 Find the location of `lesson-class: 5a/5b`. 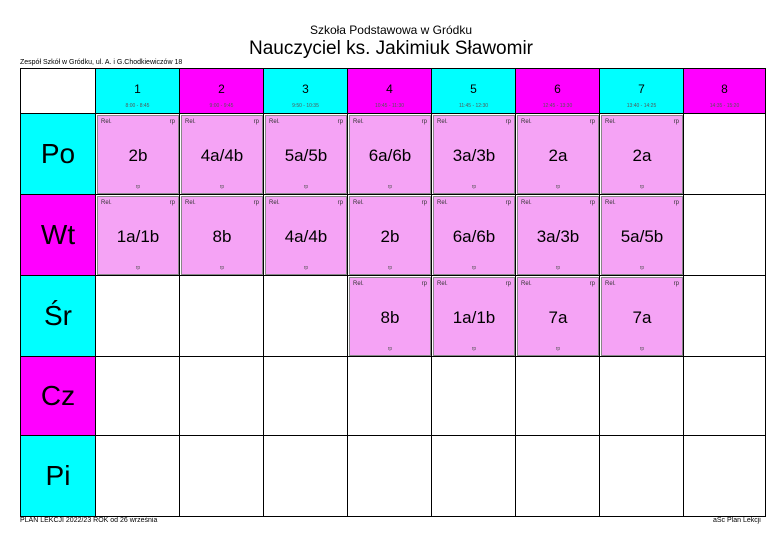

lesson-class: 5a/5b is located at coordinates (642, 236).